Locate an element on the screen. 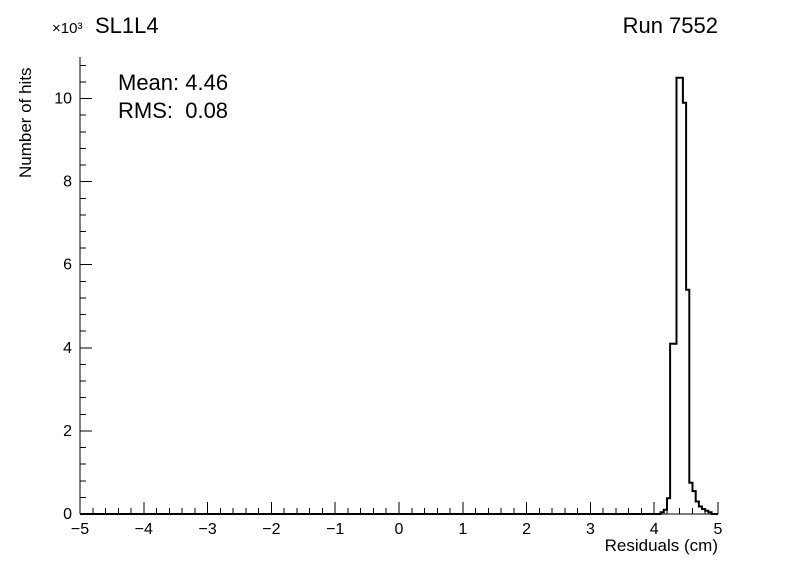  x-tick-label: −2 is located at coordinates (271, 529).